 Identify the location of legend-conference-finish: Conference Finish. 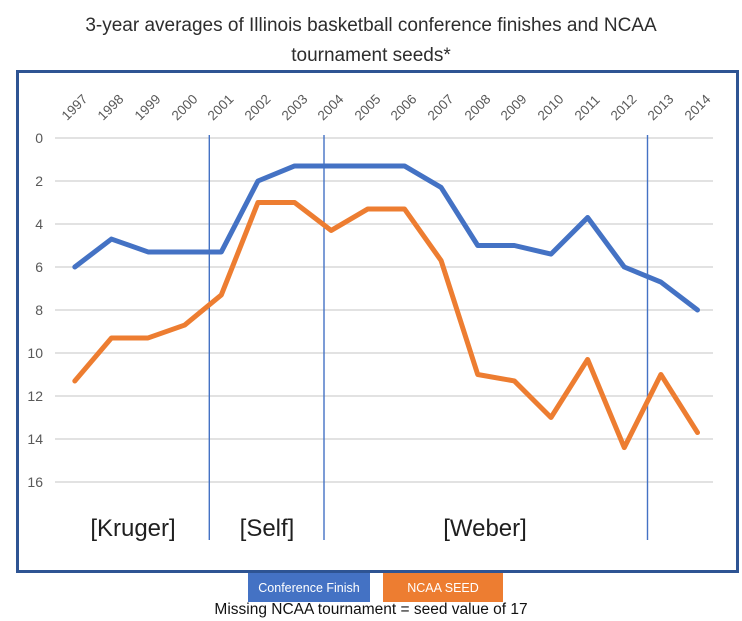
(309, 587).